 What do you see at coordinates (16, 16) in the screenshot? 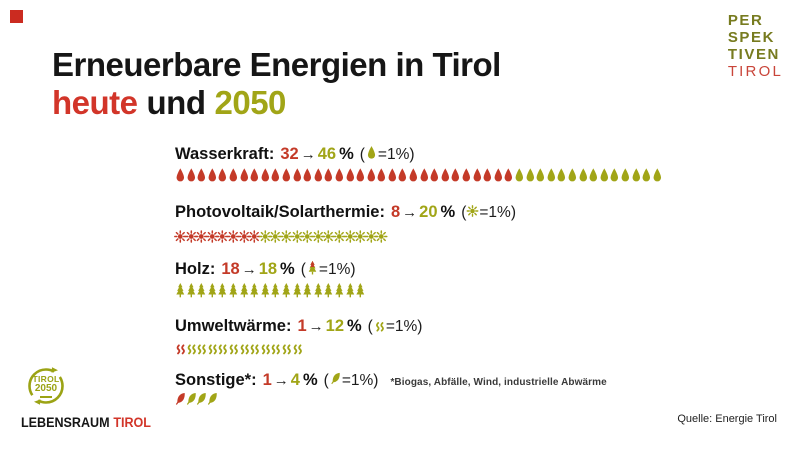
I see `corner-accent-square` at bounding box center [16, 16].